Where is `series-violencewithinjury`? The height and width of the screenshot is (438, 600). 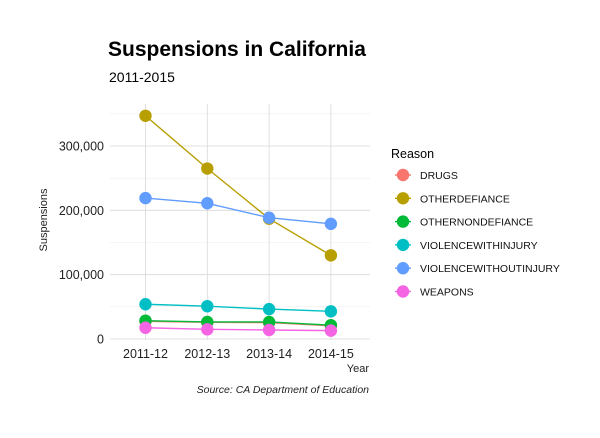 series-violencewithinjury is located at coordinates (238, 308).